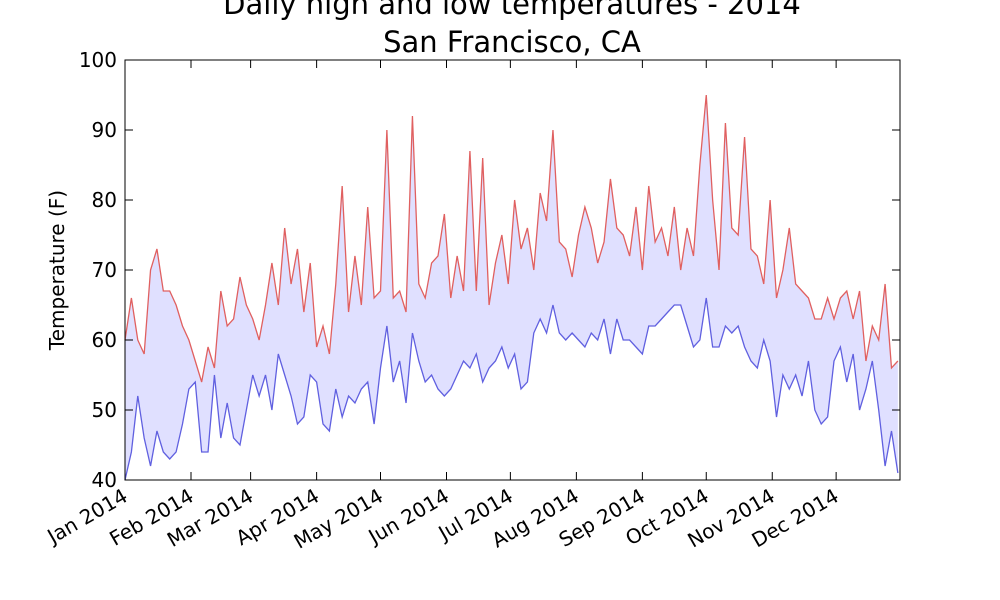 The width and height of the screenshot is (1000, 600). I want to click on y-tick-label: 80, so click(104, 200).